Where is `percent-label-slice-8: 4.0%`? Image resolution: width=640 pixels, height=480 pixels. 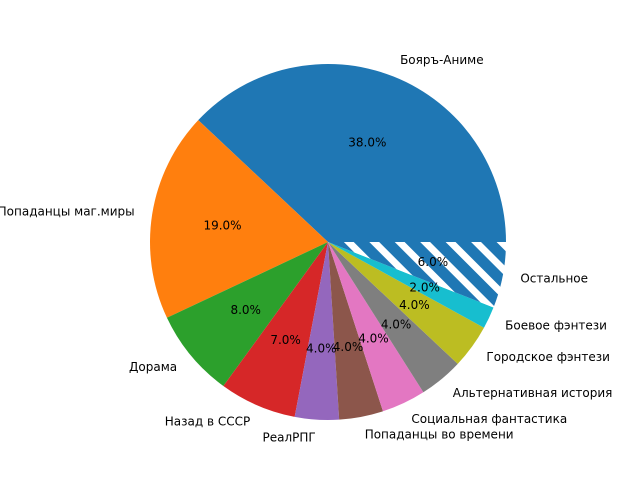 percent-label-slice-8: 4.0% is located at coordinates (396, 324).